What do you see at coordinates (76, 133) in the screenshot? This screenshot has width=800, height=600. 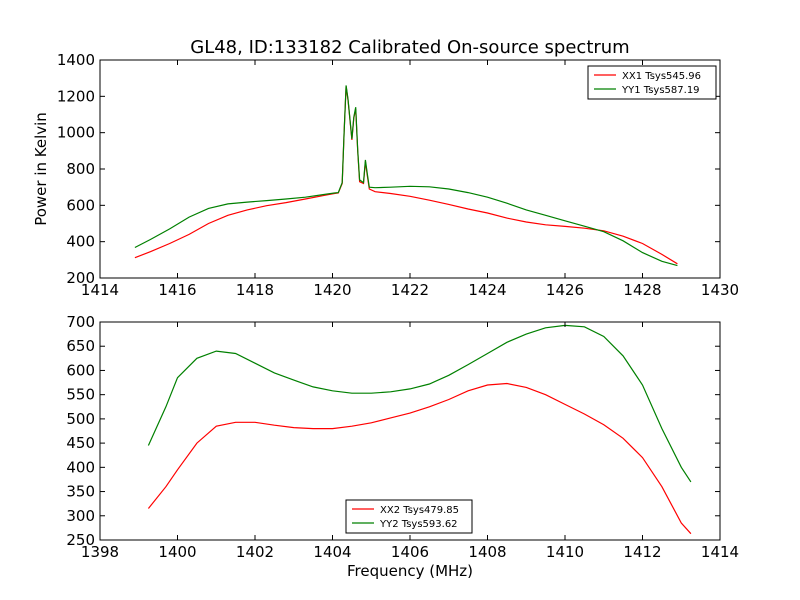 I see `y-tick-label: 1000` at bounding box center [76, 133].